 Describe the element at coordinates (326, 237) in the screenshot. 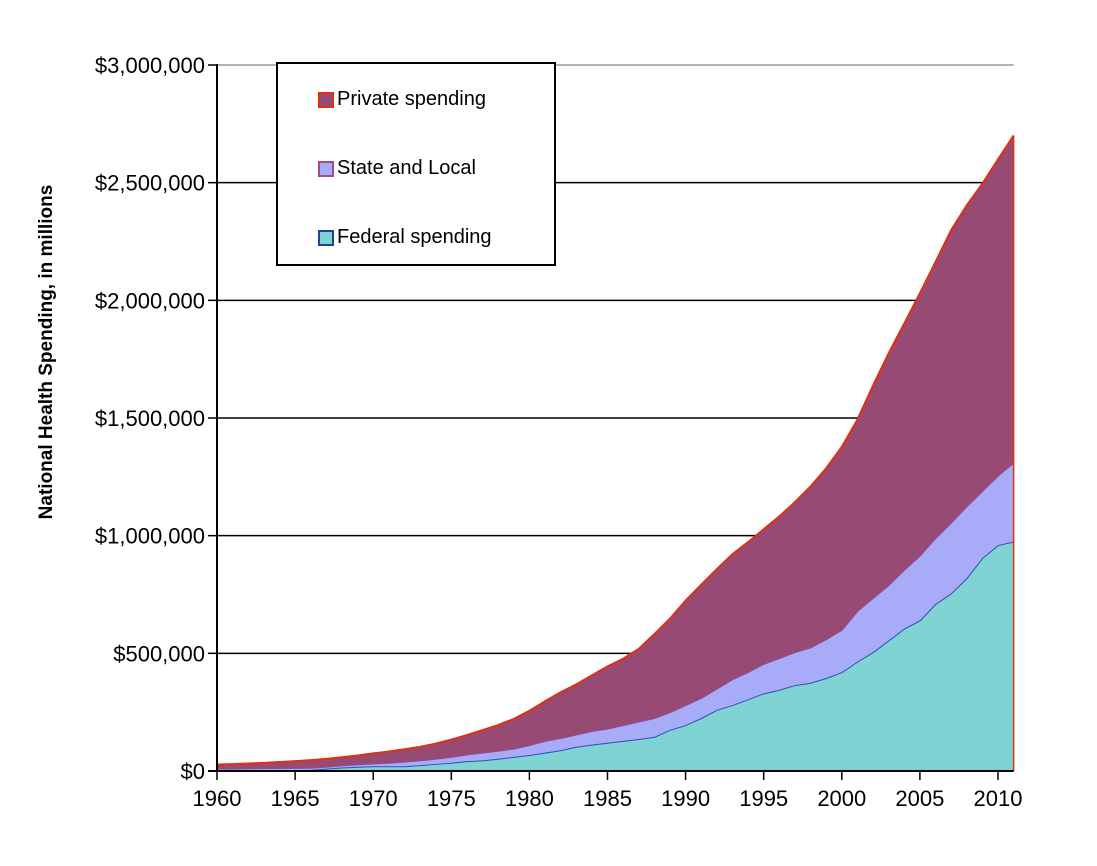

I see `legend-swatch-federal` at that location.